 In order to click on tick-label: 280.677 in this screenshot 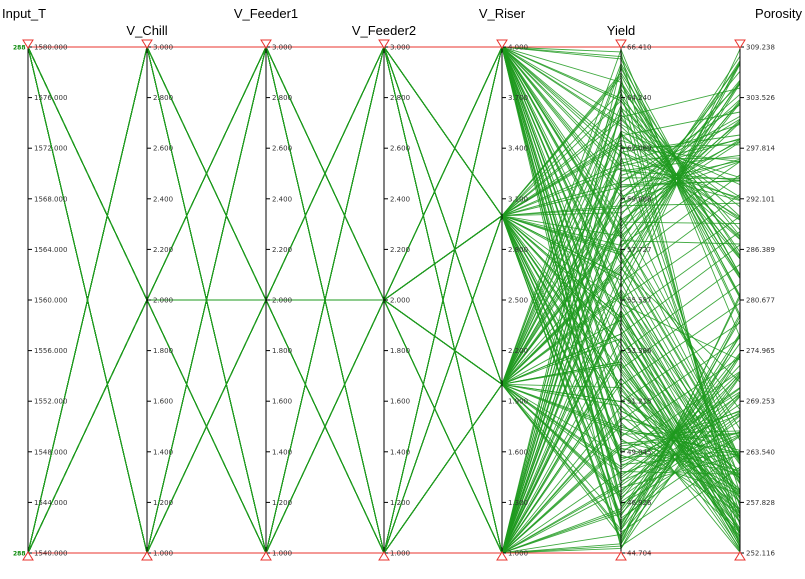, I will do `click(760, 301)`.